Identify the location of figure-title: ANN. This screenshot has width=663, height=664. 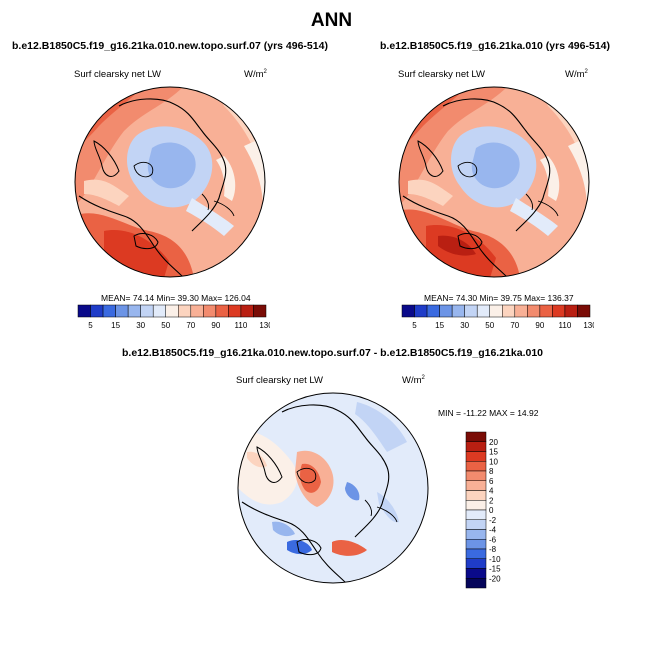
(331, 20).